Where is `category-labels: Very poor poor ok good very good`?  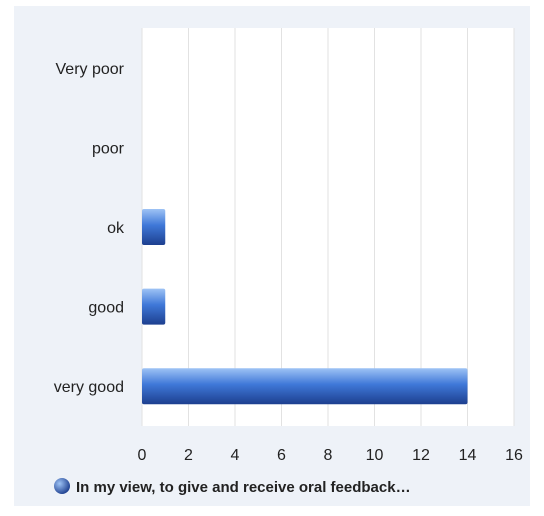
category-labels: Very poor poor ok good very good is located at coordinates (89, 228).